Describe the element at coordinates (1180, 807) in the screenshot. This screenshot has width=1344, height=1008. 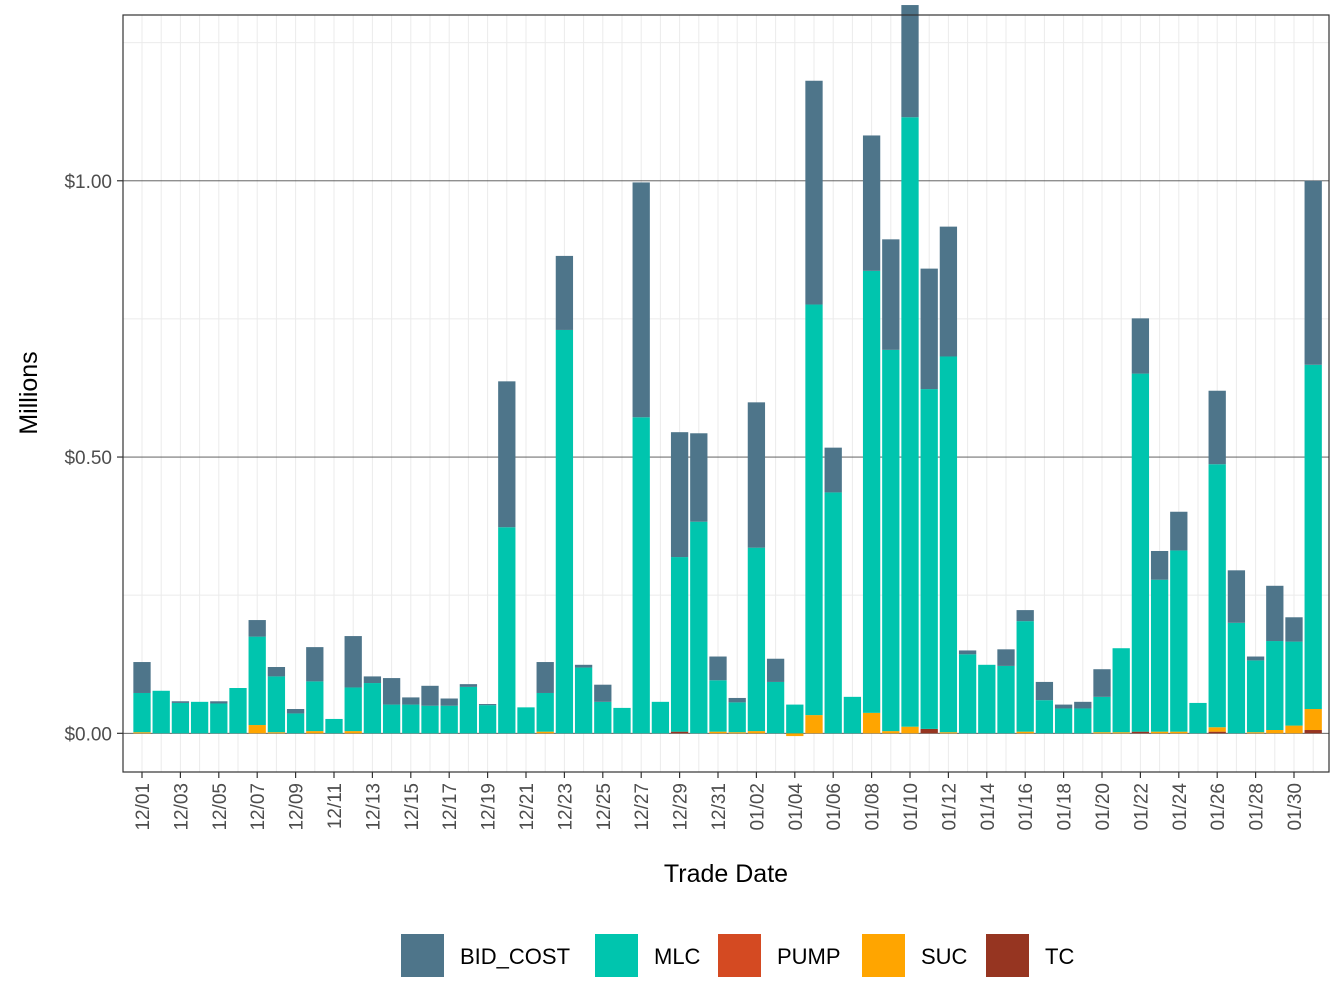
I see `x-tick-label: 01/24` at that location.